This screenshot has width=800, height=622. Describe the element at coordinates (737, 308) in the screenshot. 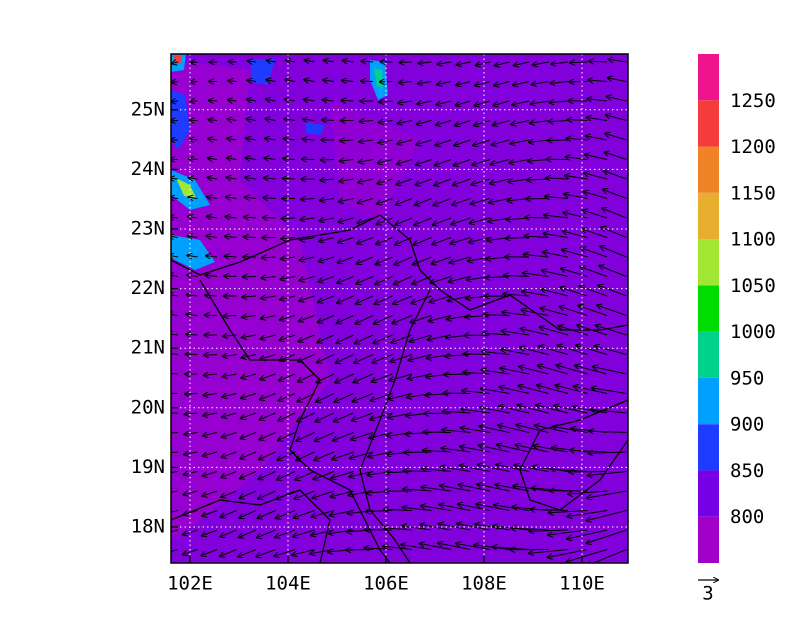

I see `colorbar: 800 850 900 950 1000 1050 1100 1150 1200 1250` at that location.